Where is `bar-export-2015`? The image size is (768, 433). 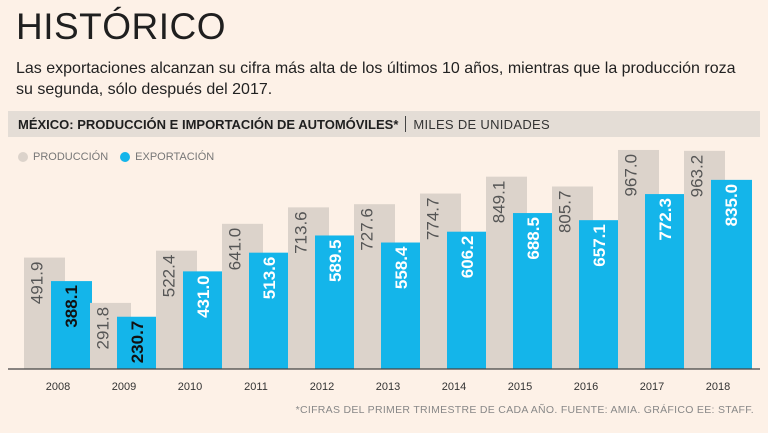
bar-export-2015 is located at coordinates (533, 291).